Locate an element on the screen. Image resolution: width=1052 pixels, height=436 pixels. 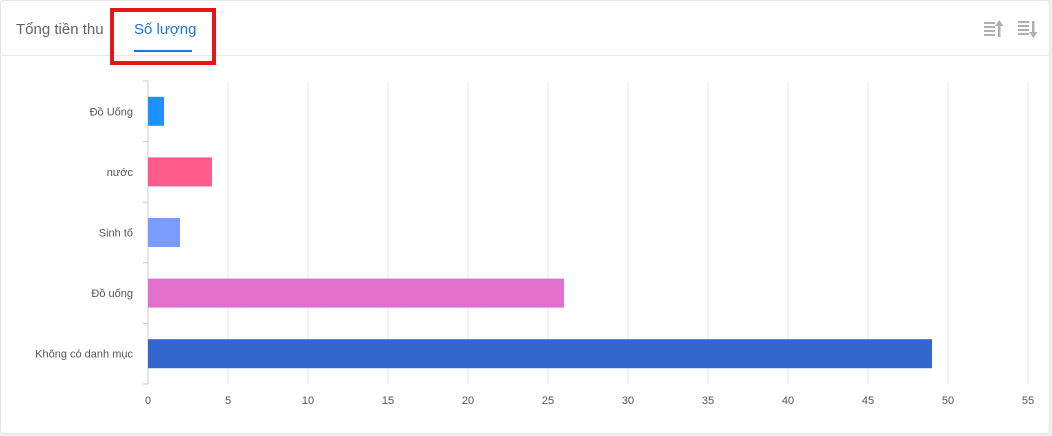
category-label: nước is located at coordinates (120, 173).